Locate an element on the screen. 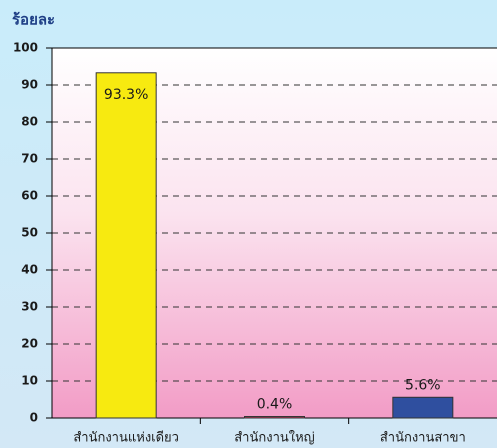 The width and height of the screenshot is (497, 448). y-tick-label: 30 is located at coordinates (29, 307).